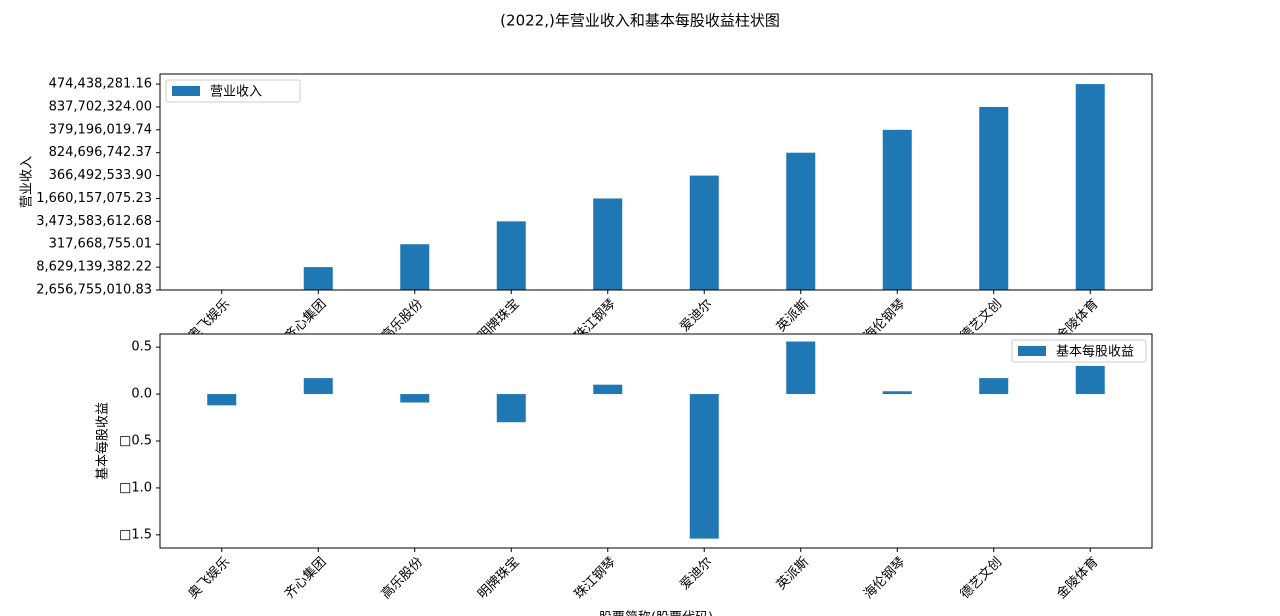  I want to click on y-tick-label: 3,473,583,612.68, so click(94, 221).